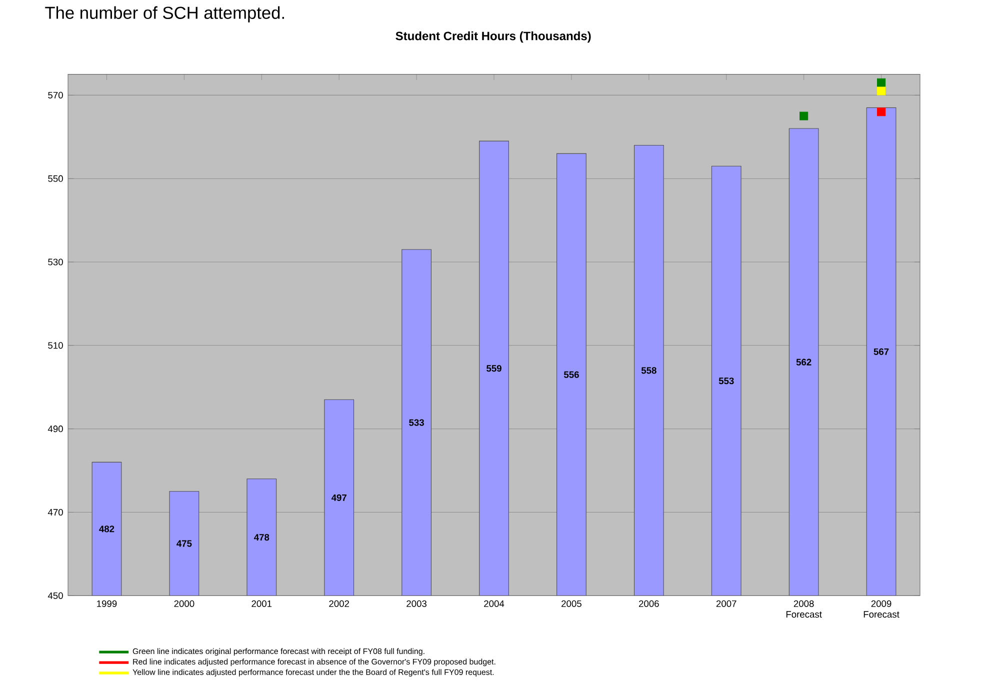  Describe the element at coordinates (571, 374) in the screenshot. I see `data-label: 556` at that location.